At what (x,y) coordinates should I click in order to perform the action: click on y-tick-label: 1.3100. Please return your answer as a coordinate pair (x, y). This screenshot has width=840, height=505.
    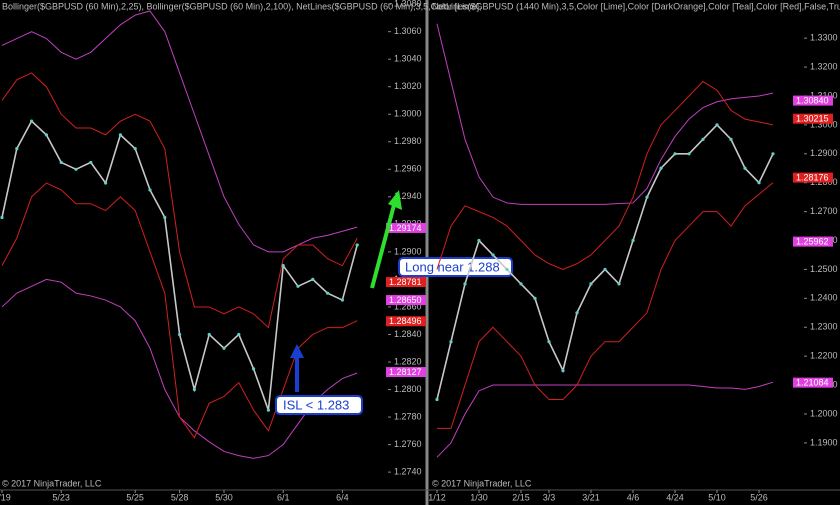
    Looking at the image, I should click on (824, 95).